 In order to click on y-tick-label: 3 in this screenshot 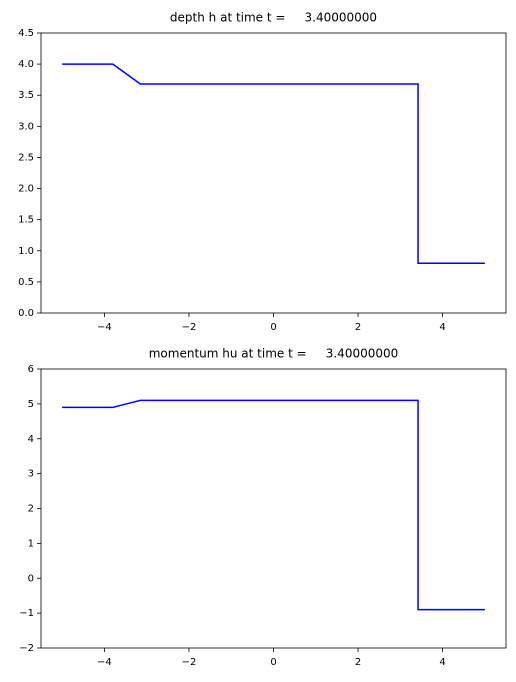, I will do `click(31, 474)`.